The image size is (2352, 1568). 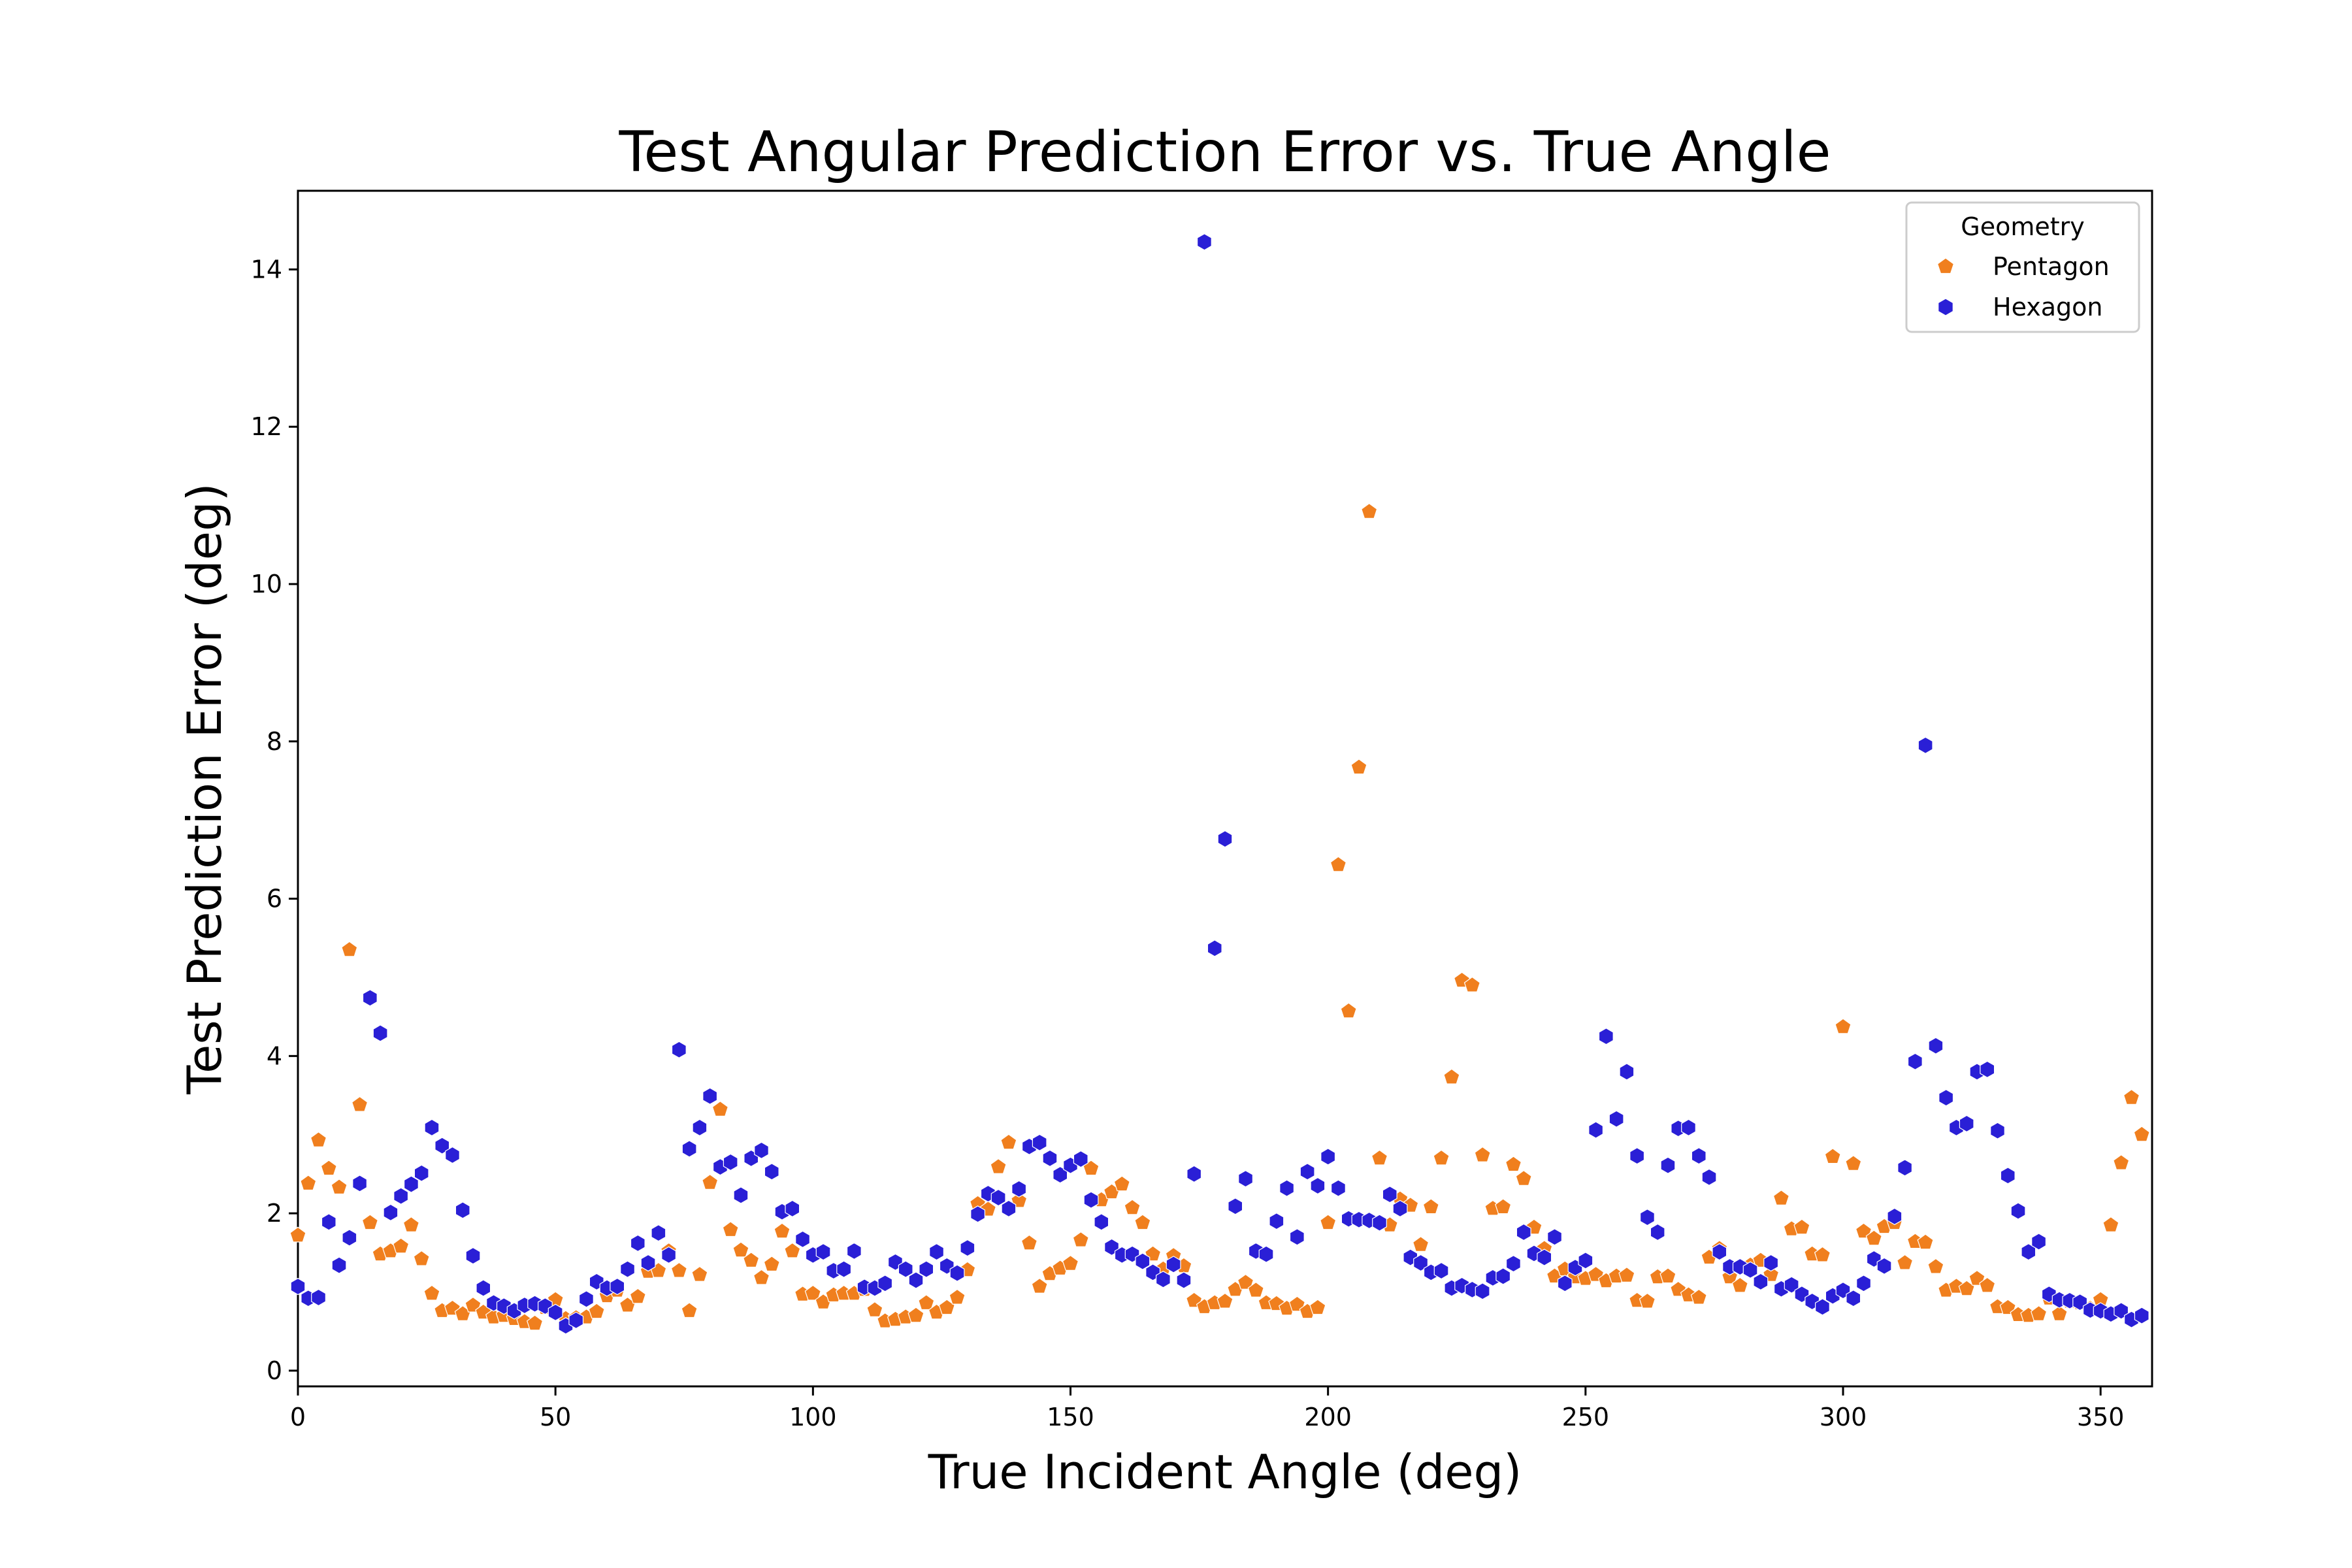 What do you see at coordinates (555, 1417) in the screenshot?
I see `x-tick-label: 50` at bounding box center [555, 1417].